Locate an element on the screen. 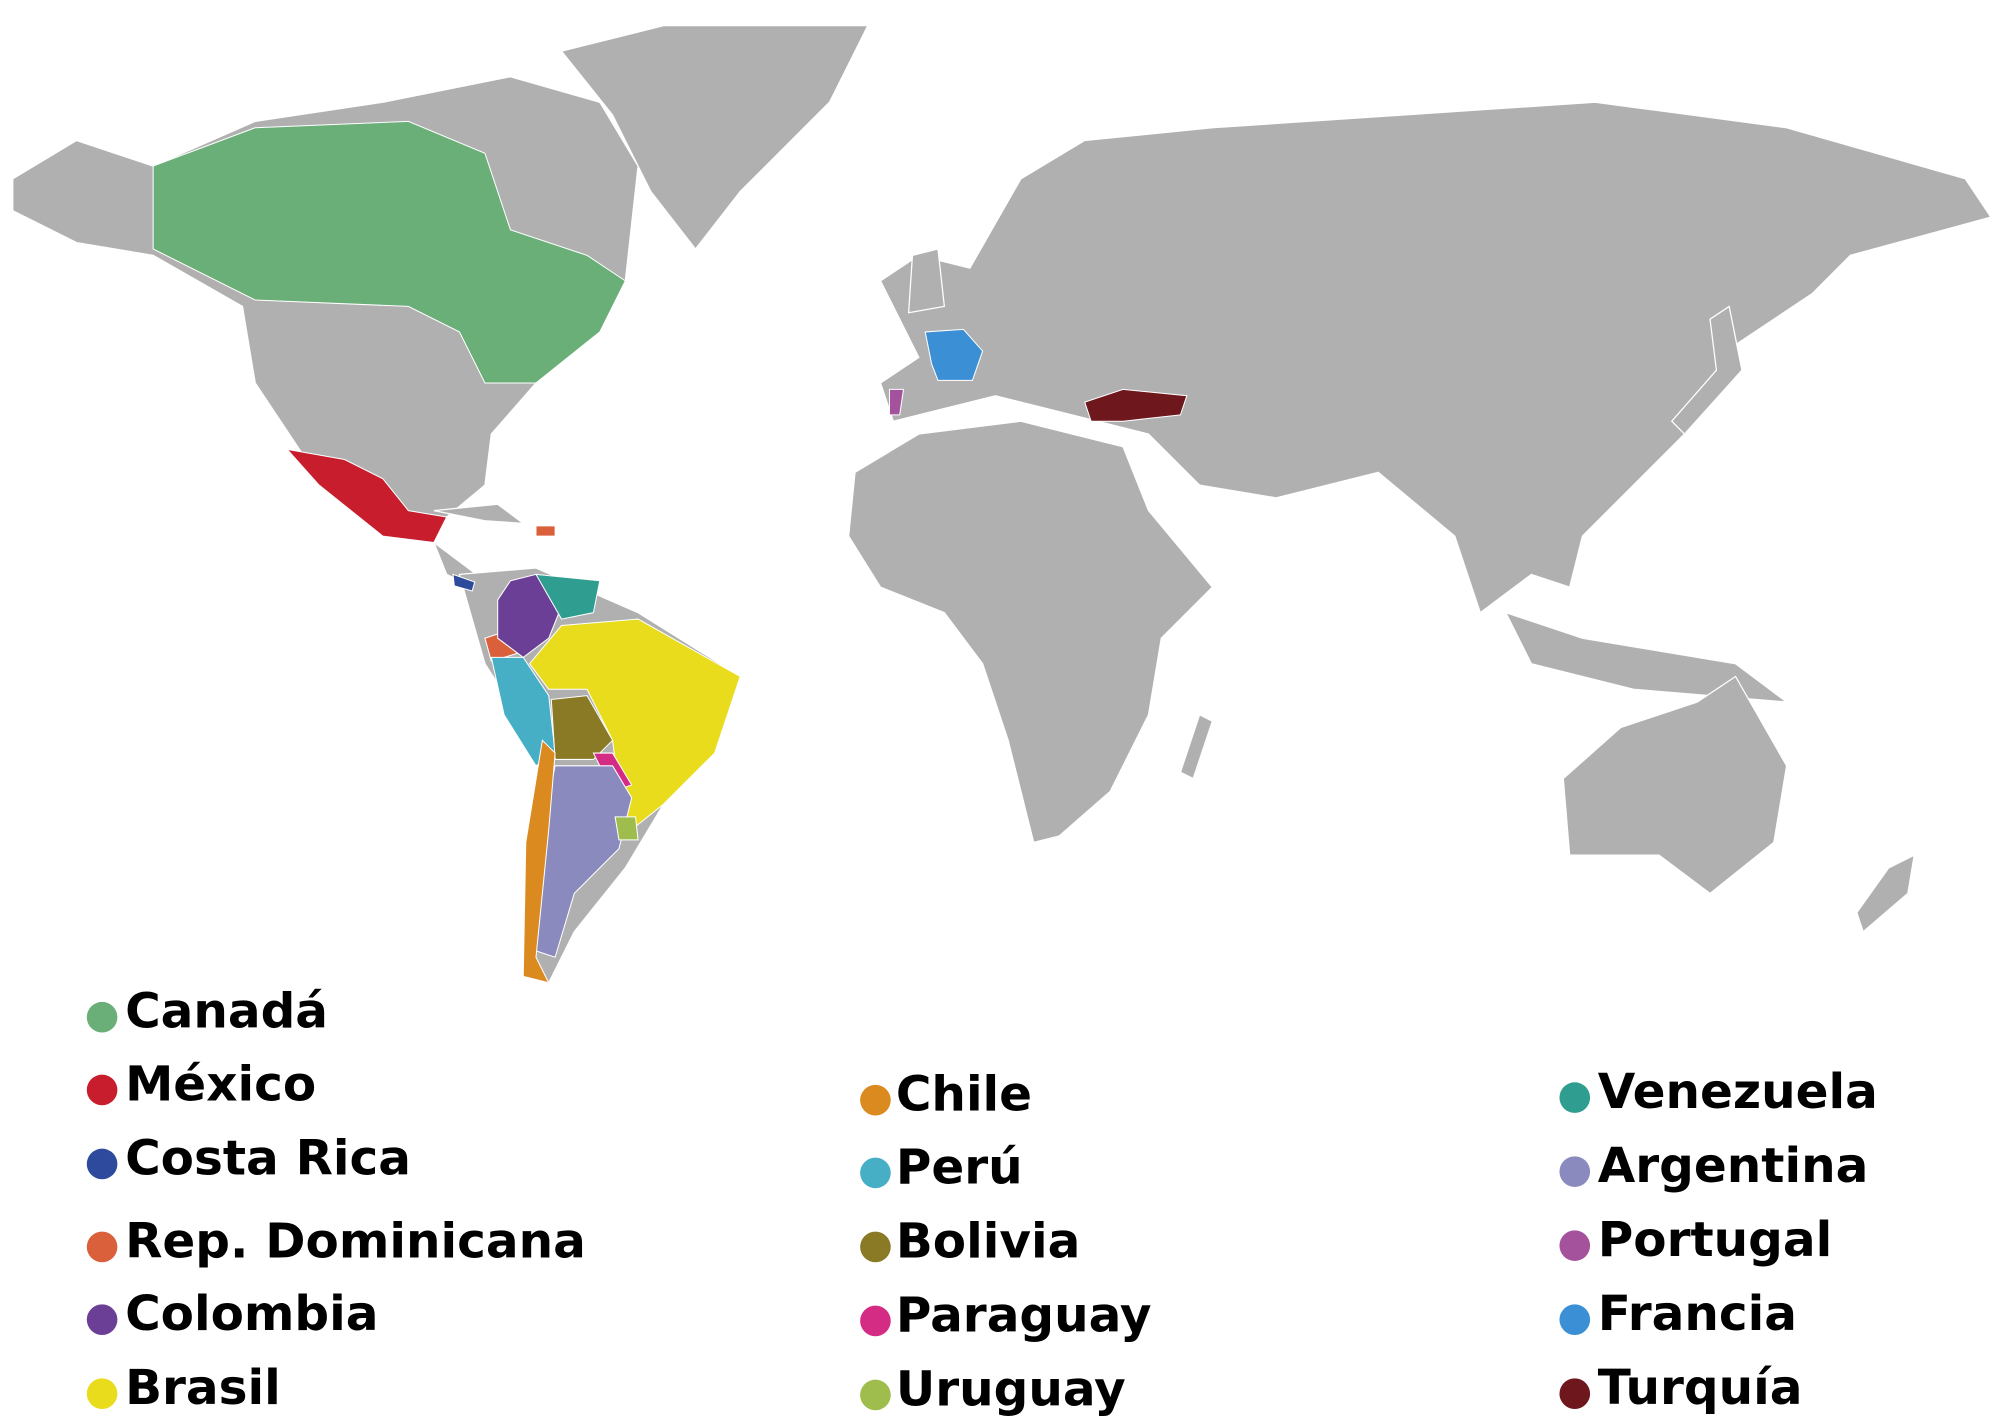 Image resolution: width=2001 pixels, height=1427 pixels. legend-label: Portugal is located at coordinates (1715, 1240).